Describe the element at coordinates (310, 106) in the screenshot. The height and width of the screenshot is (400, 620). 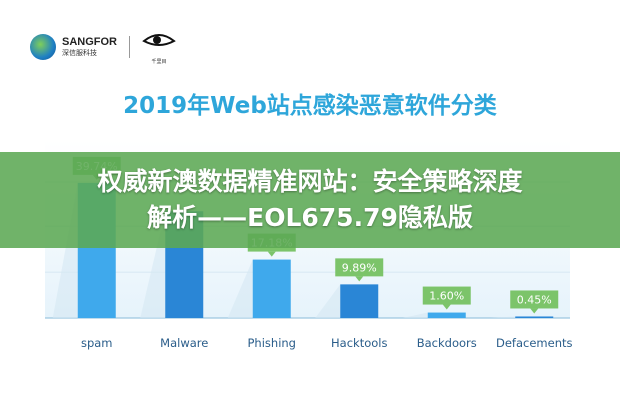
I see `chart-title: 2019年Web站点感染恶意软件分类` at that location.